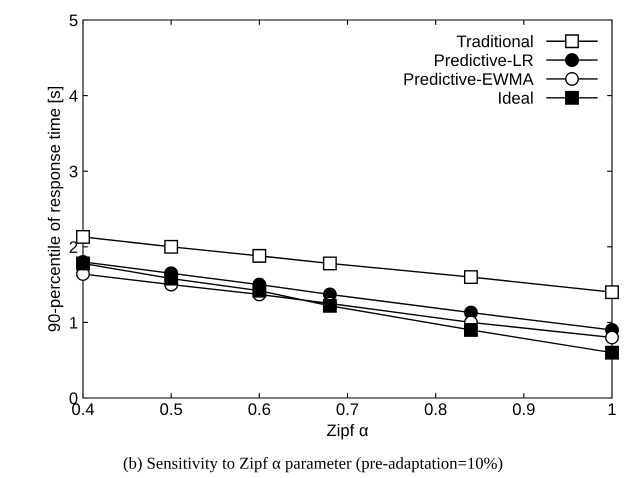  I want to click on legend-label: Traditional, so click(494, 41).